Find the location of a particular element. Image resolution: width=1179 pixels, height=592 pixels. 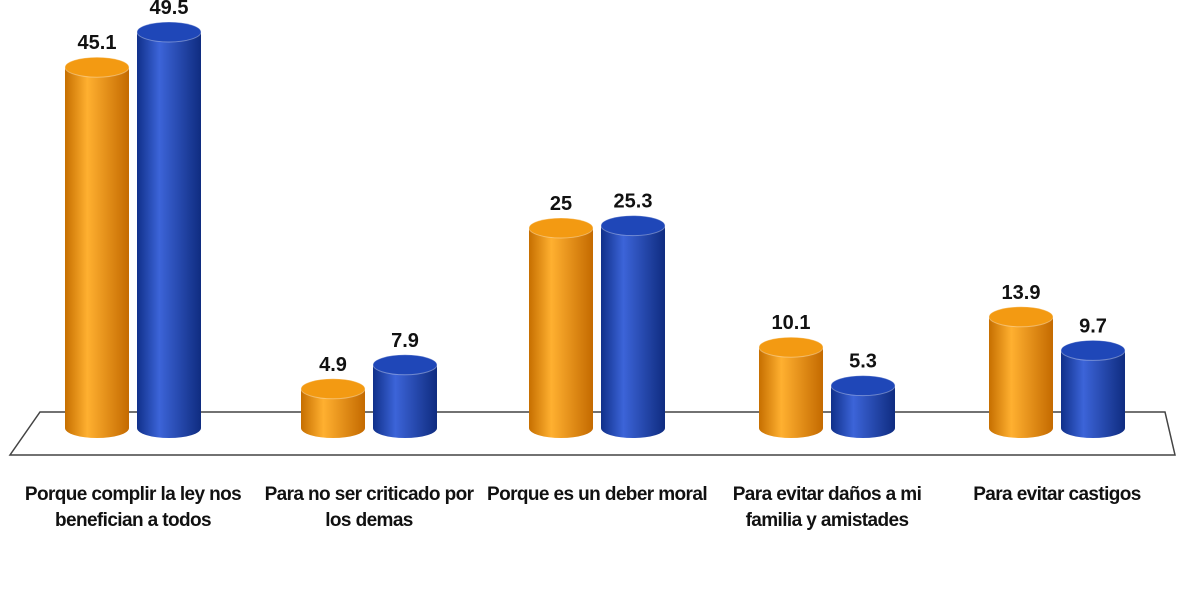

value-label: 4.9 is located at coordinates (333, 365).